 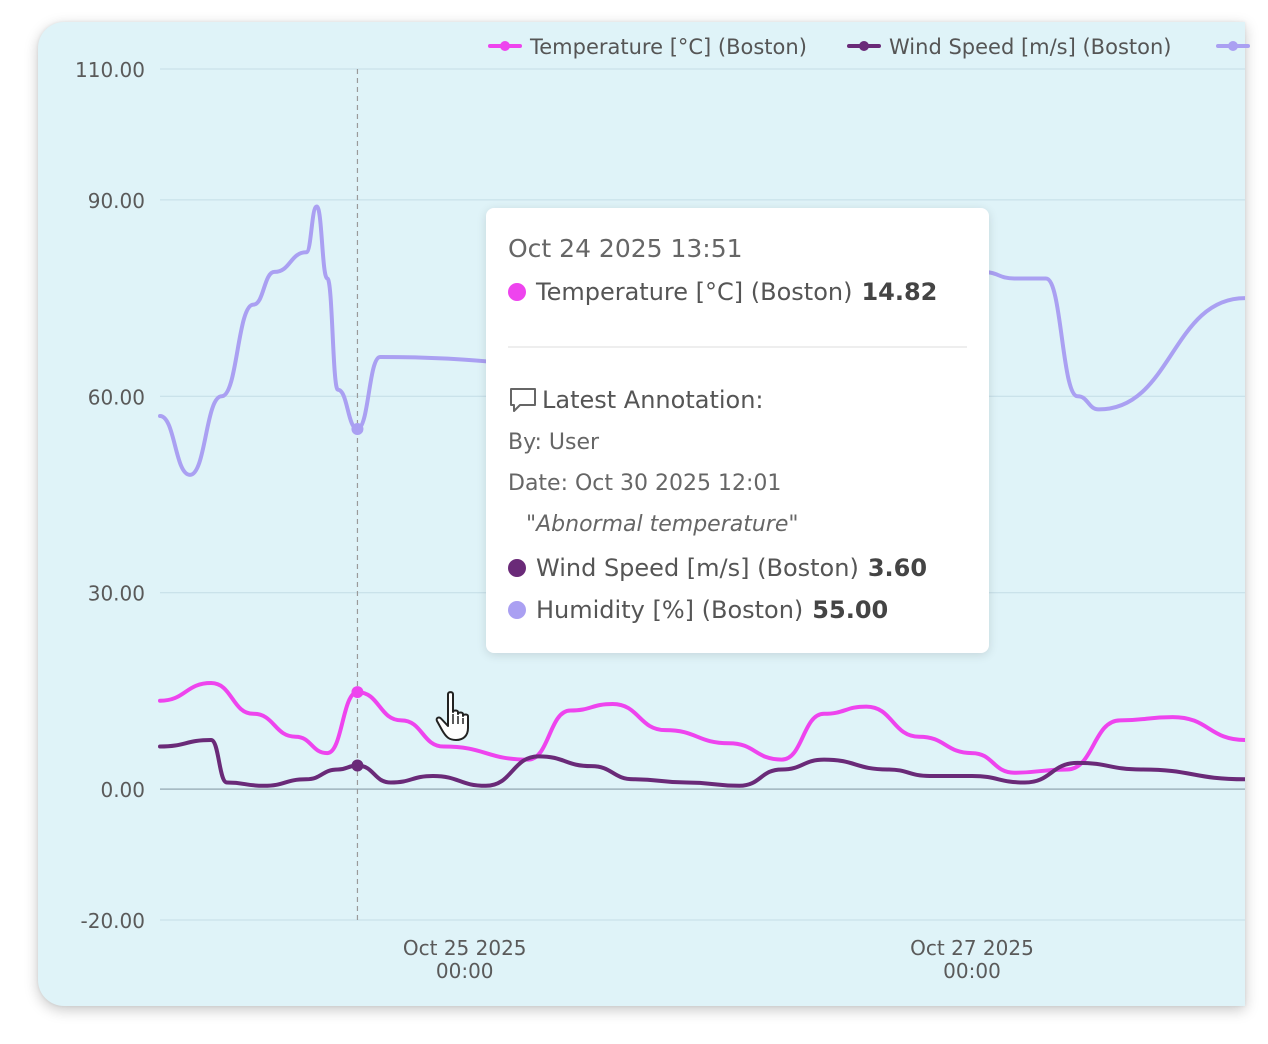 What do you see at coordinates (116, 201) in the screenshot?
I see `y-tick-label: 90.00` at bounding box center [116, 201].